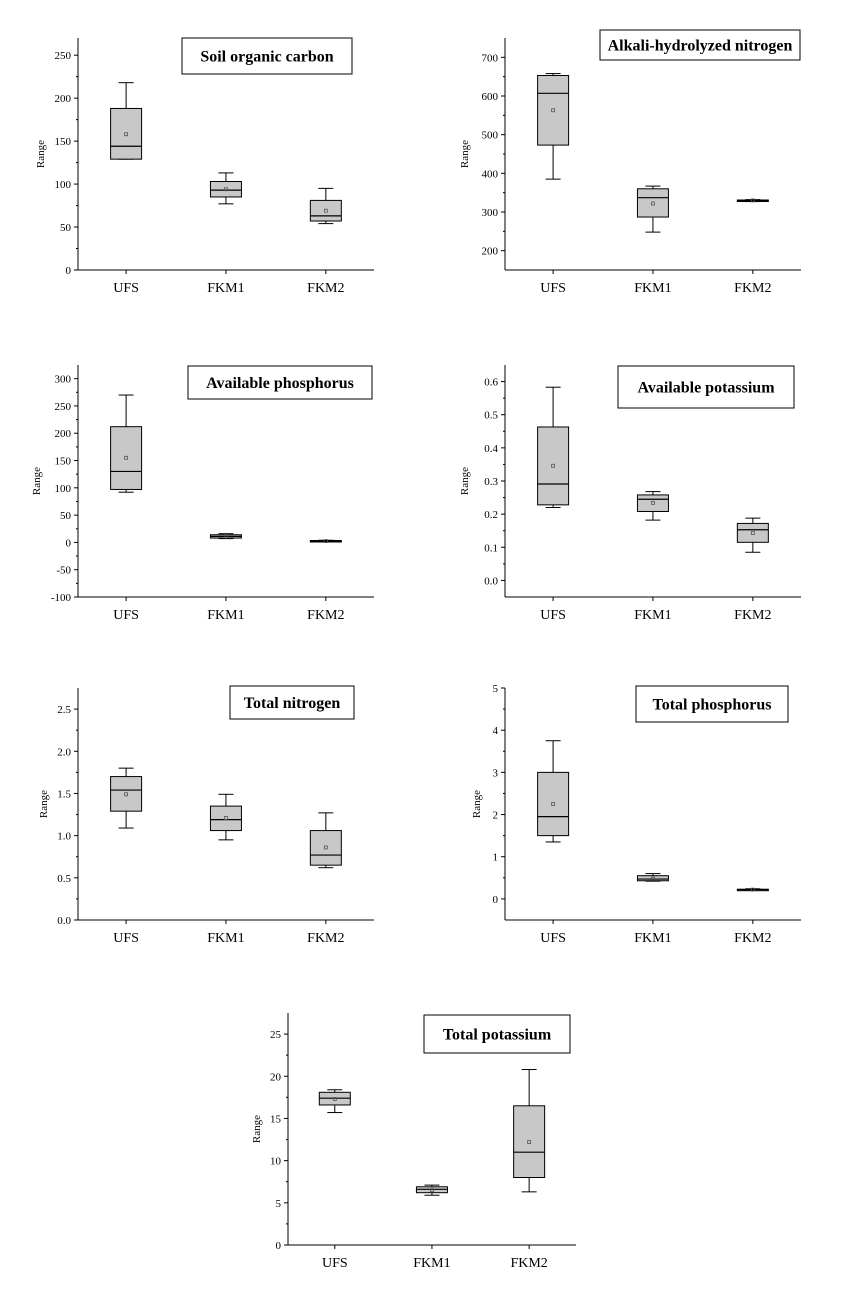 This screenshot has width=850, height=1299. I want to click on chart-title: Total potassium, so click(497, 1035).